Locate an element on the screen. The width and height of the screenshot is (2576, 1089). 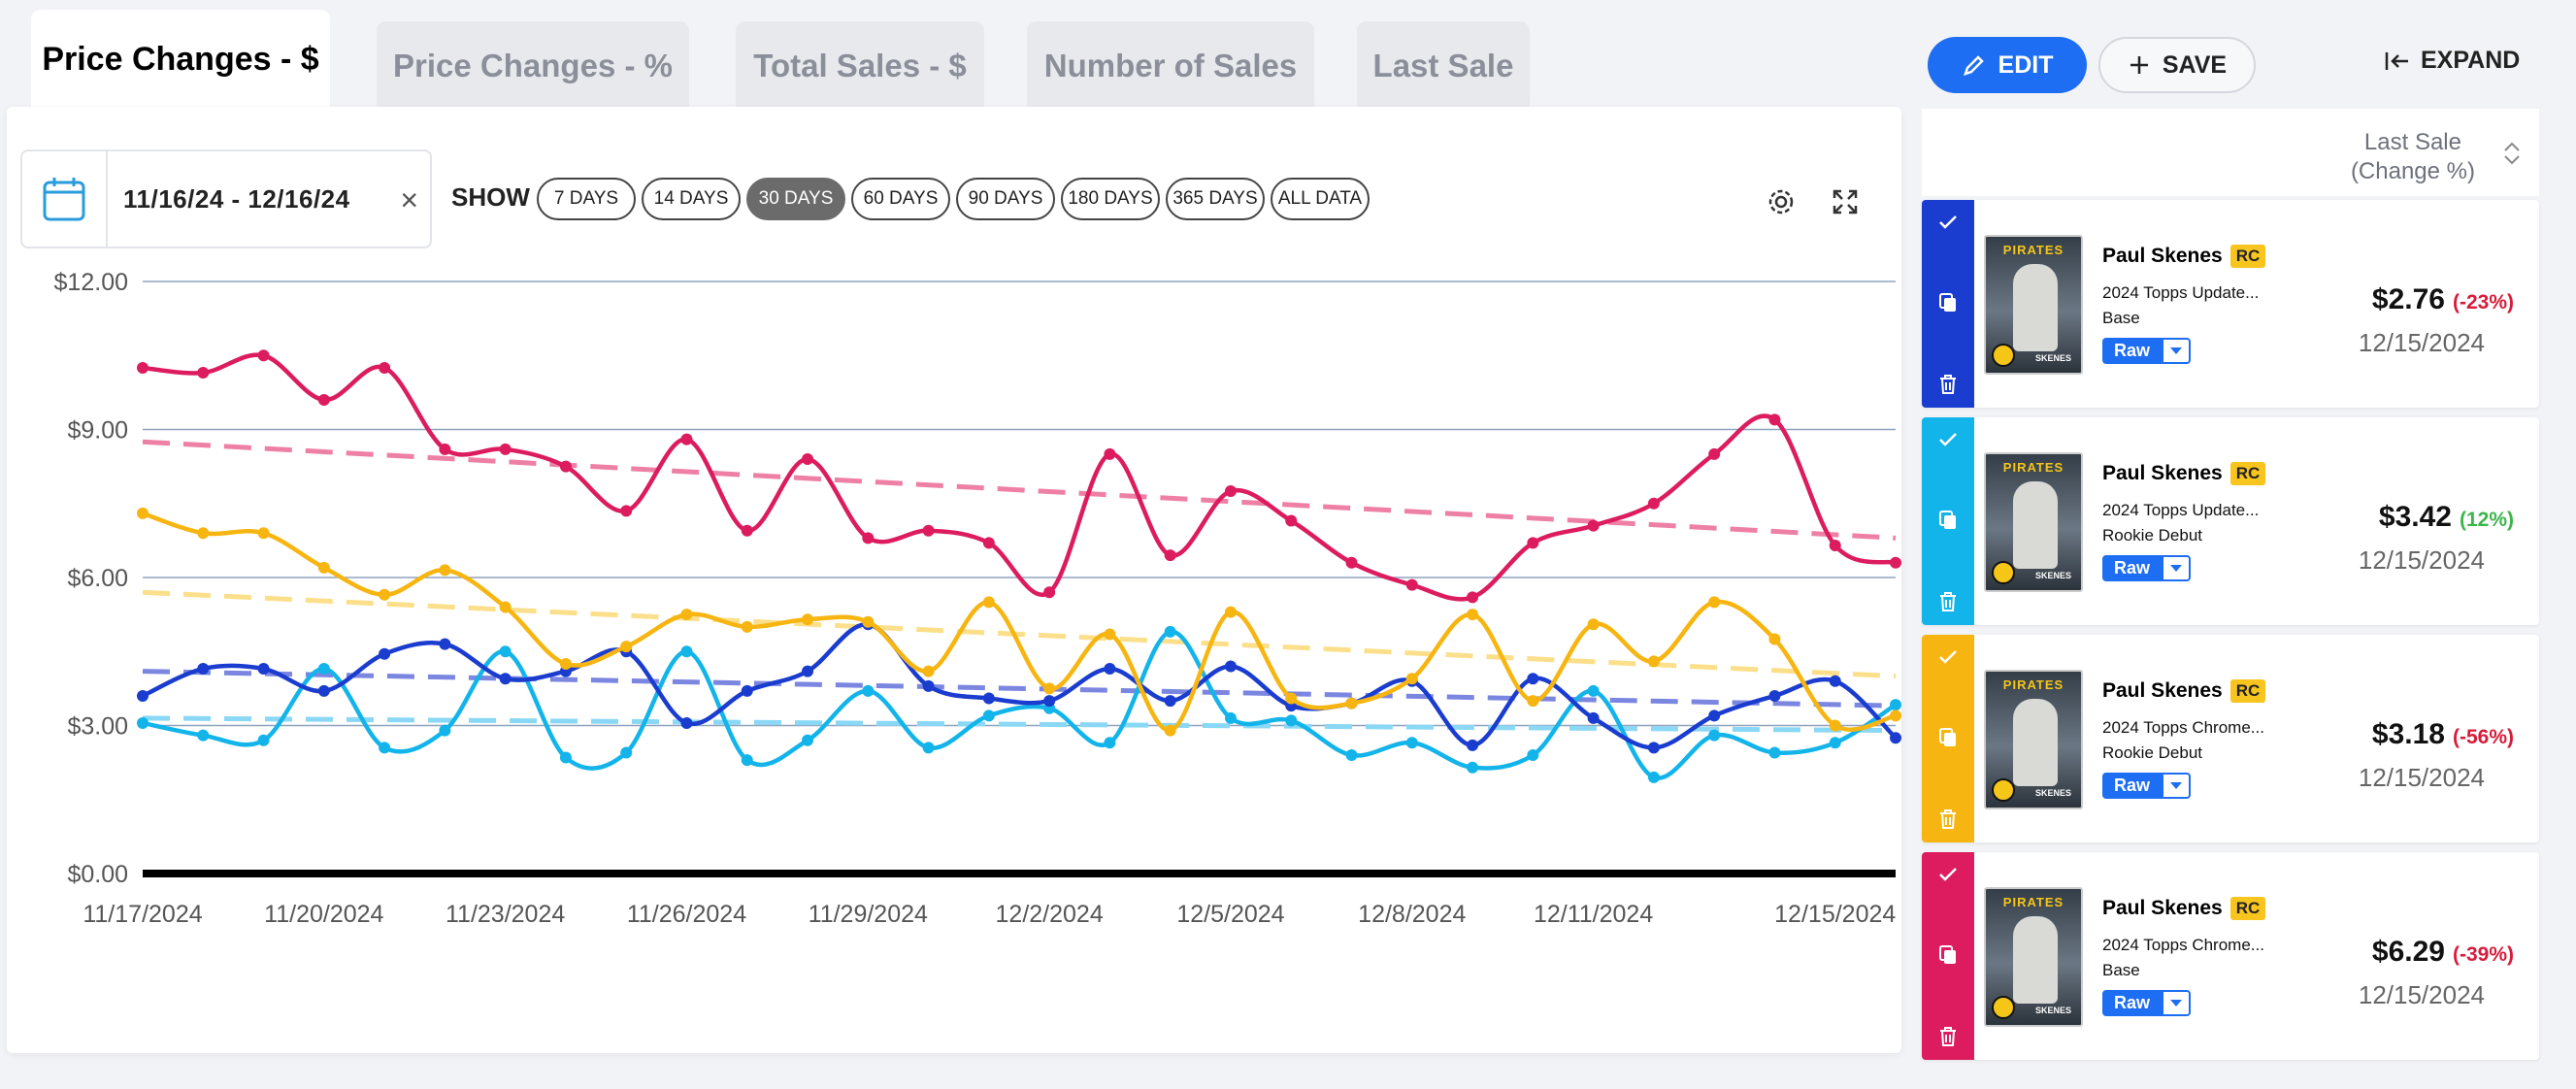
sort-icon is located at coordinates (2512, 153).